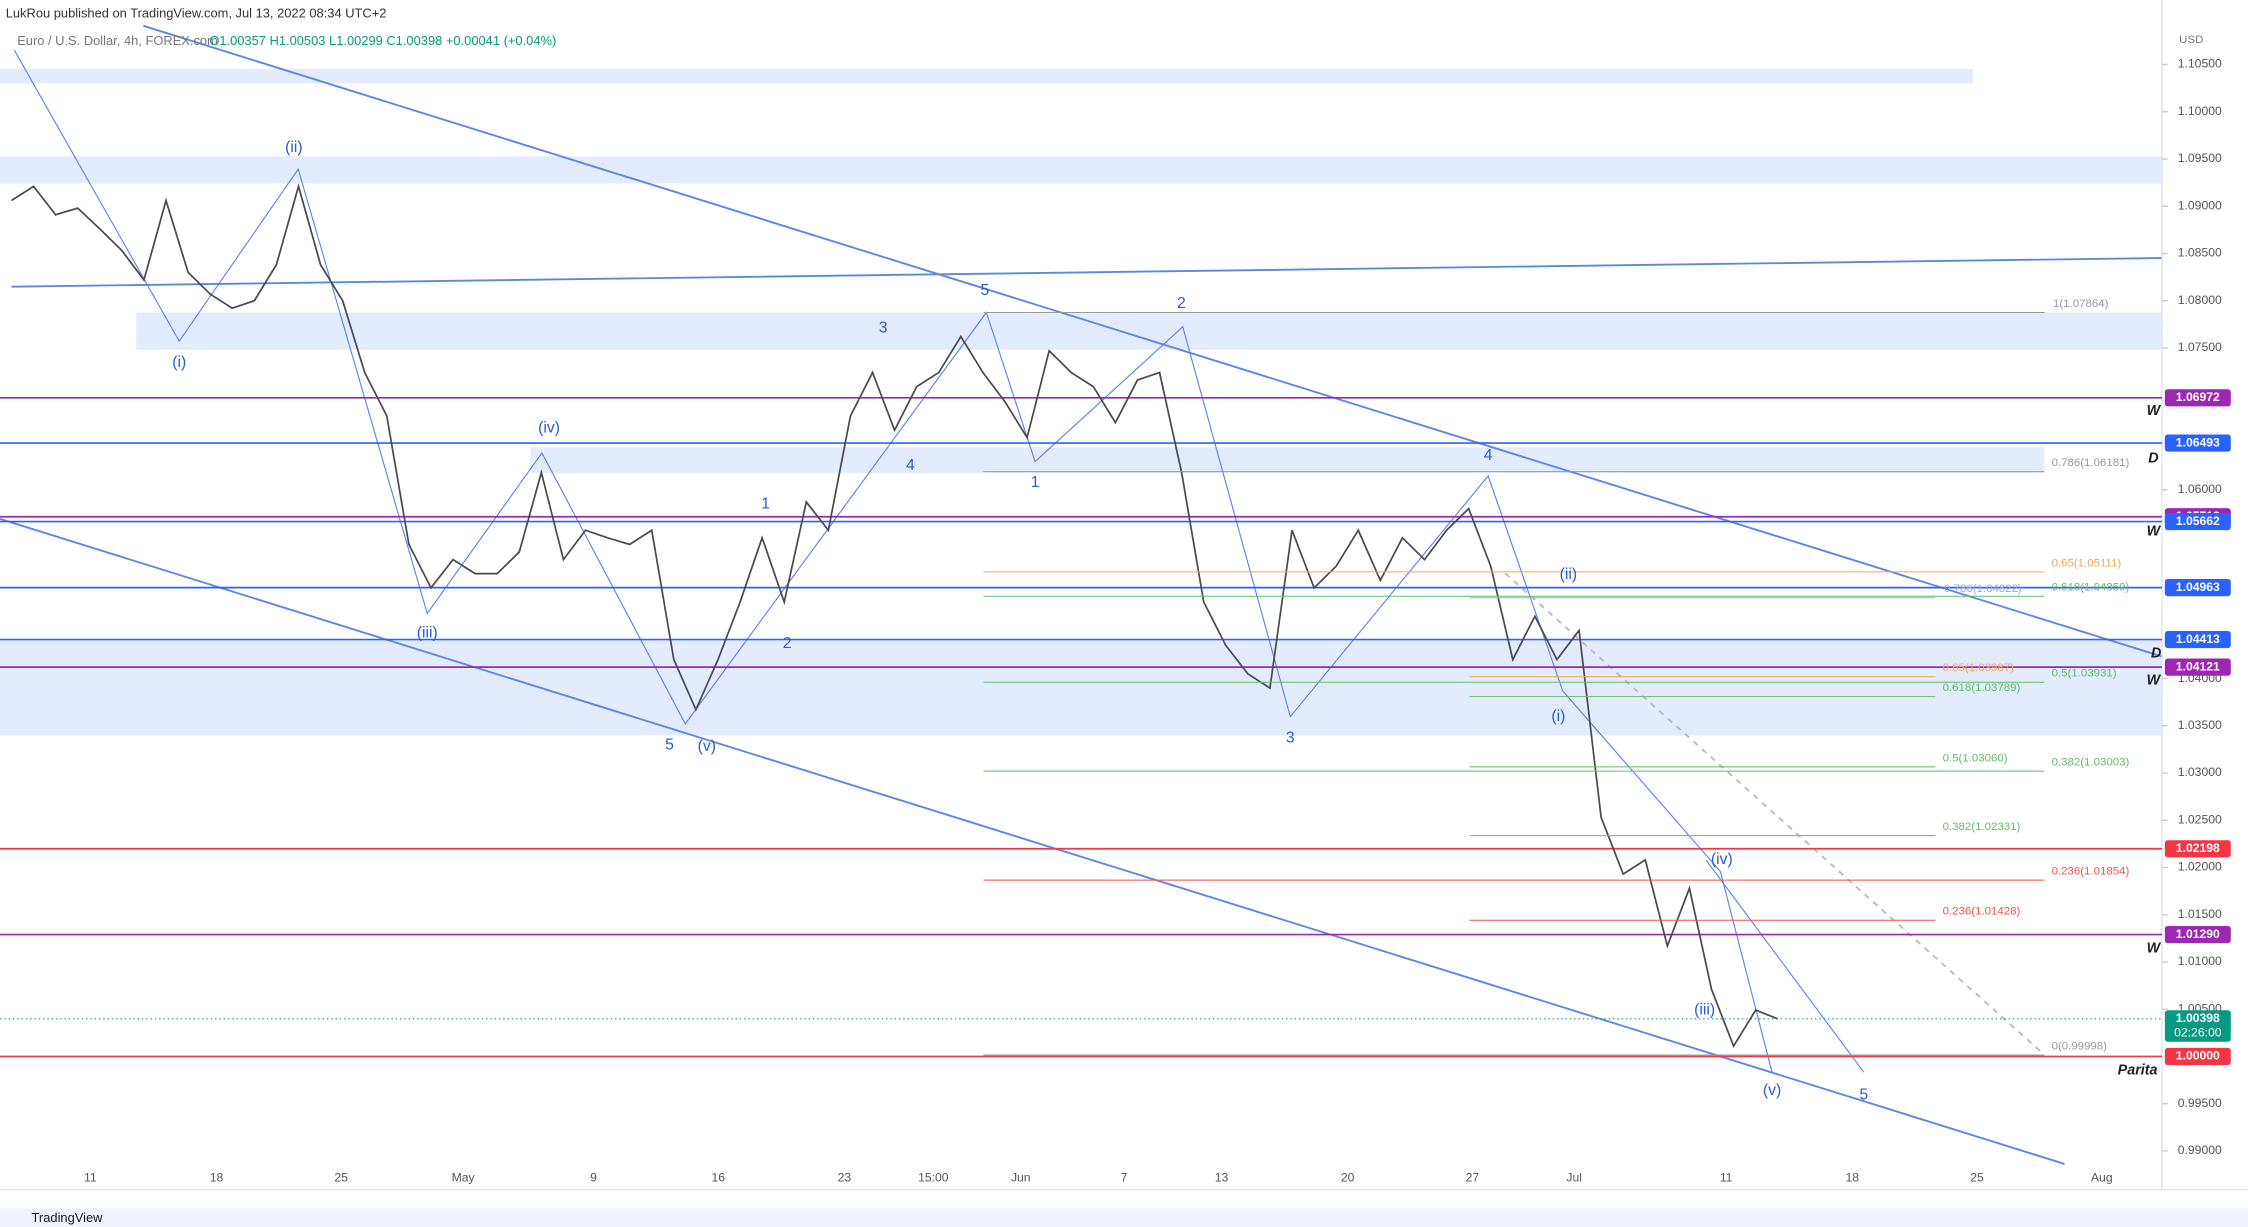  I want to click on y-tick-label: 1.09500, so click(2200, 158).